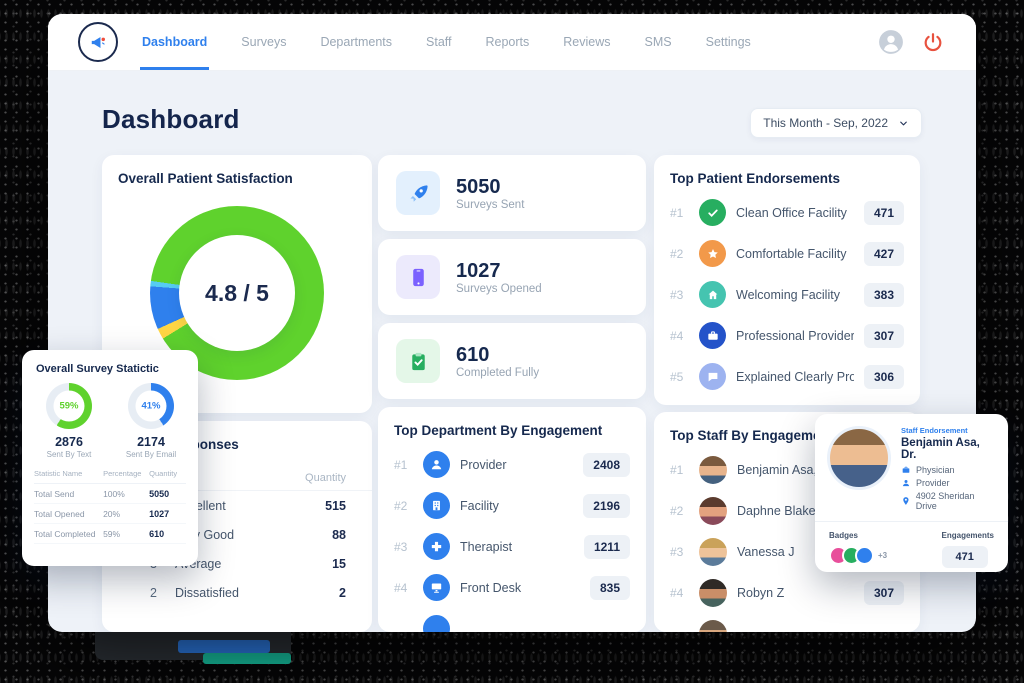  Describe the element at coordinates (713, 625) in the screenshot. I see `clipped-avatar` at that location.